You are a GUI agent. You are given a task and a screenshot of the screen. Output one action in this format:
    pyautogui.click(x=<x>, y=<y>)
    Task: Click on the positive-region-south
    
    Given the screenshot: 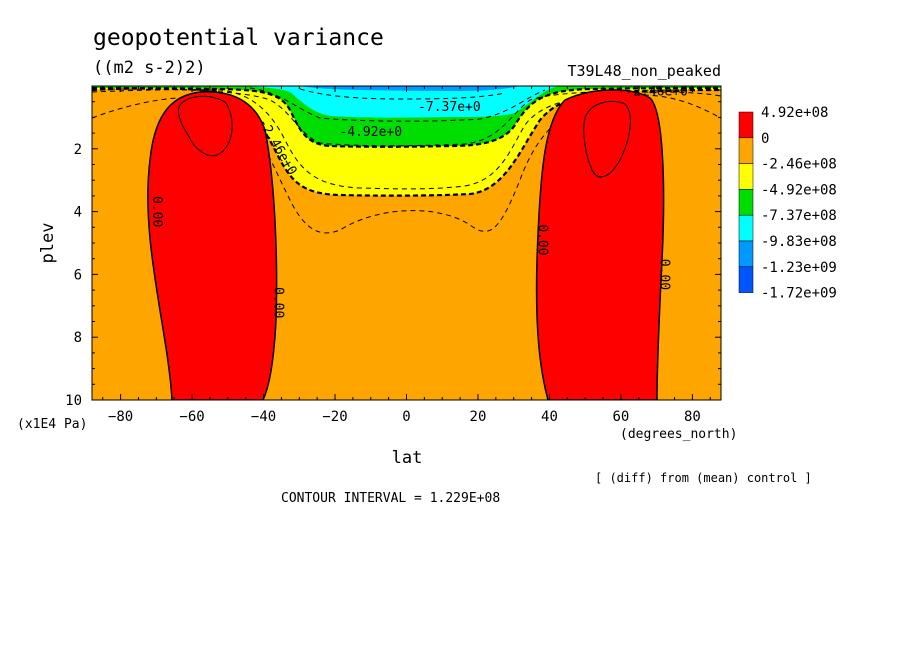 What is the action you would take?
    pyautogui.click(x=212, y=245)
    